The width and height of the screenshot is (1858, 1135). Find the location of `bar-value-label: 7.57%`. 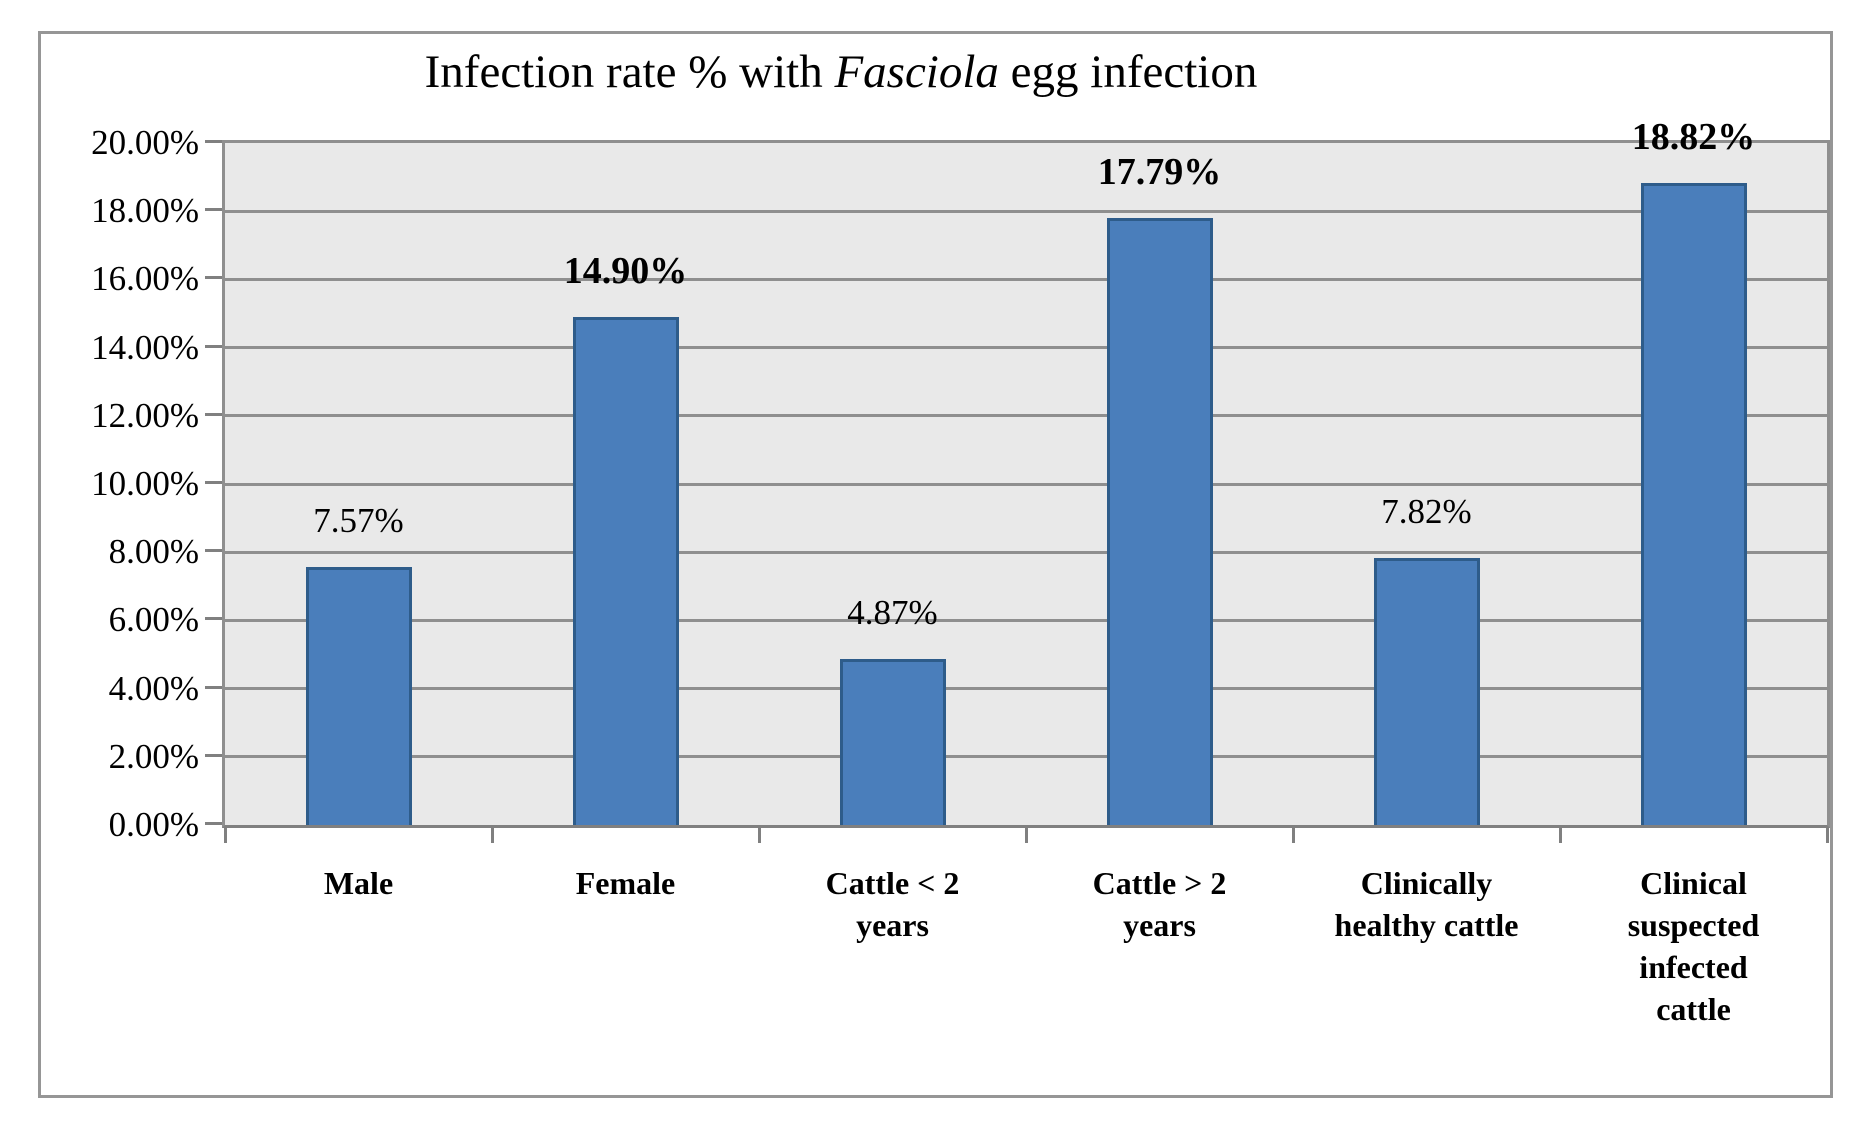

bar-value-label: 7.57% is located at coordinates (358, 520).